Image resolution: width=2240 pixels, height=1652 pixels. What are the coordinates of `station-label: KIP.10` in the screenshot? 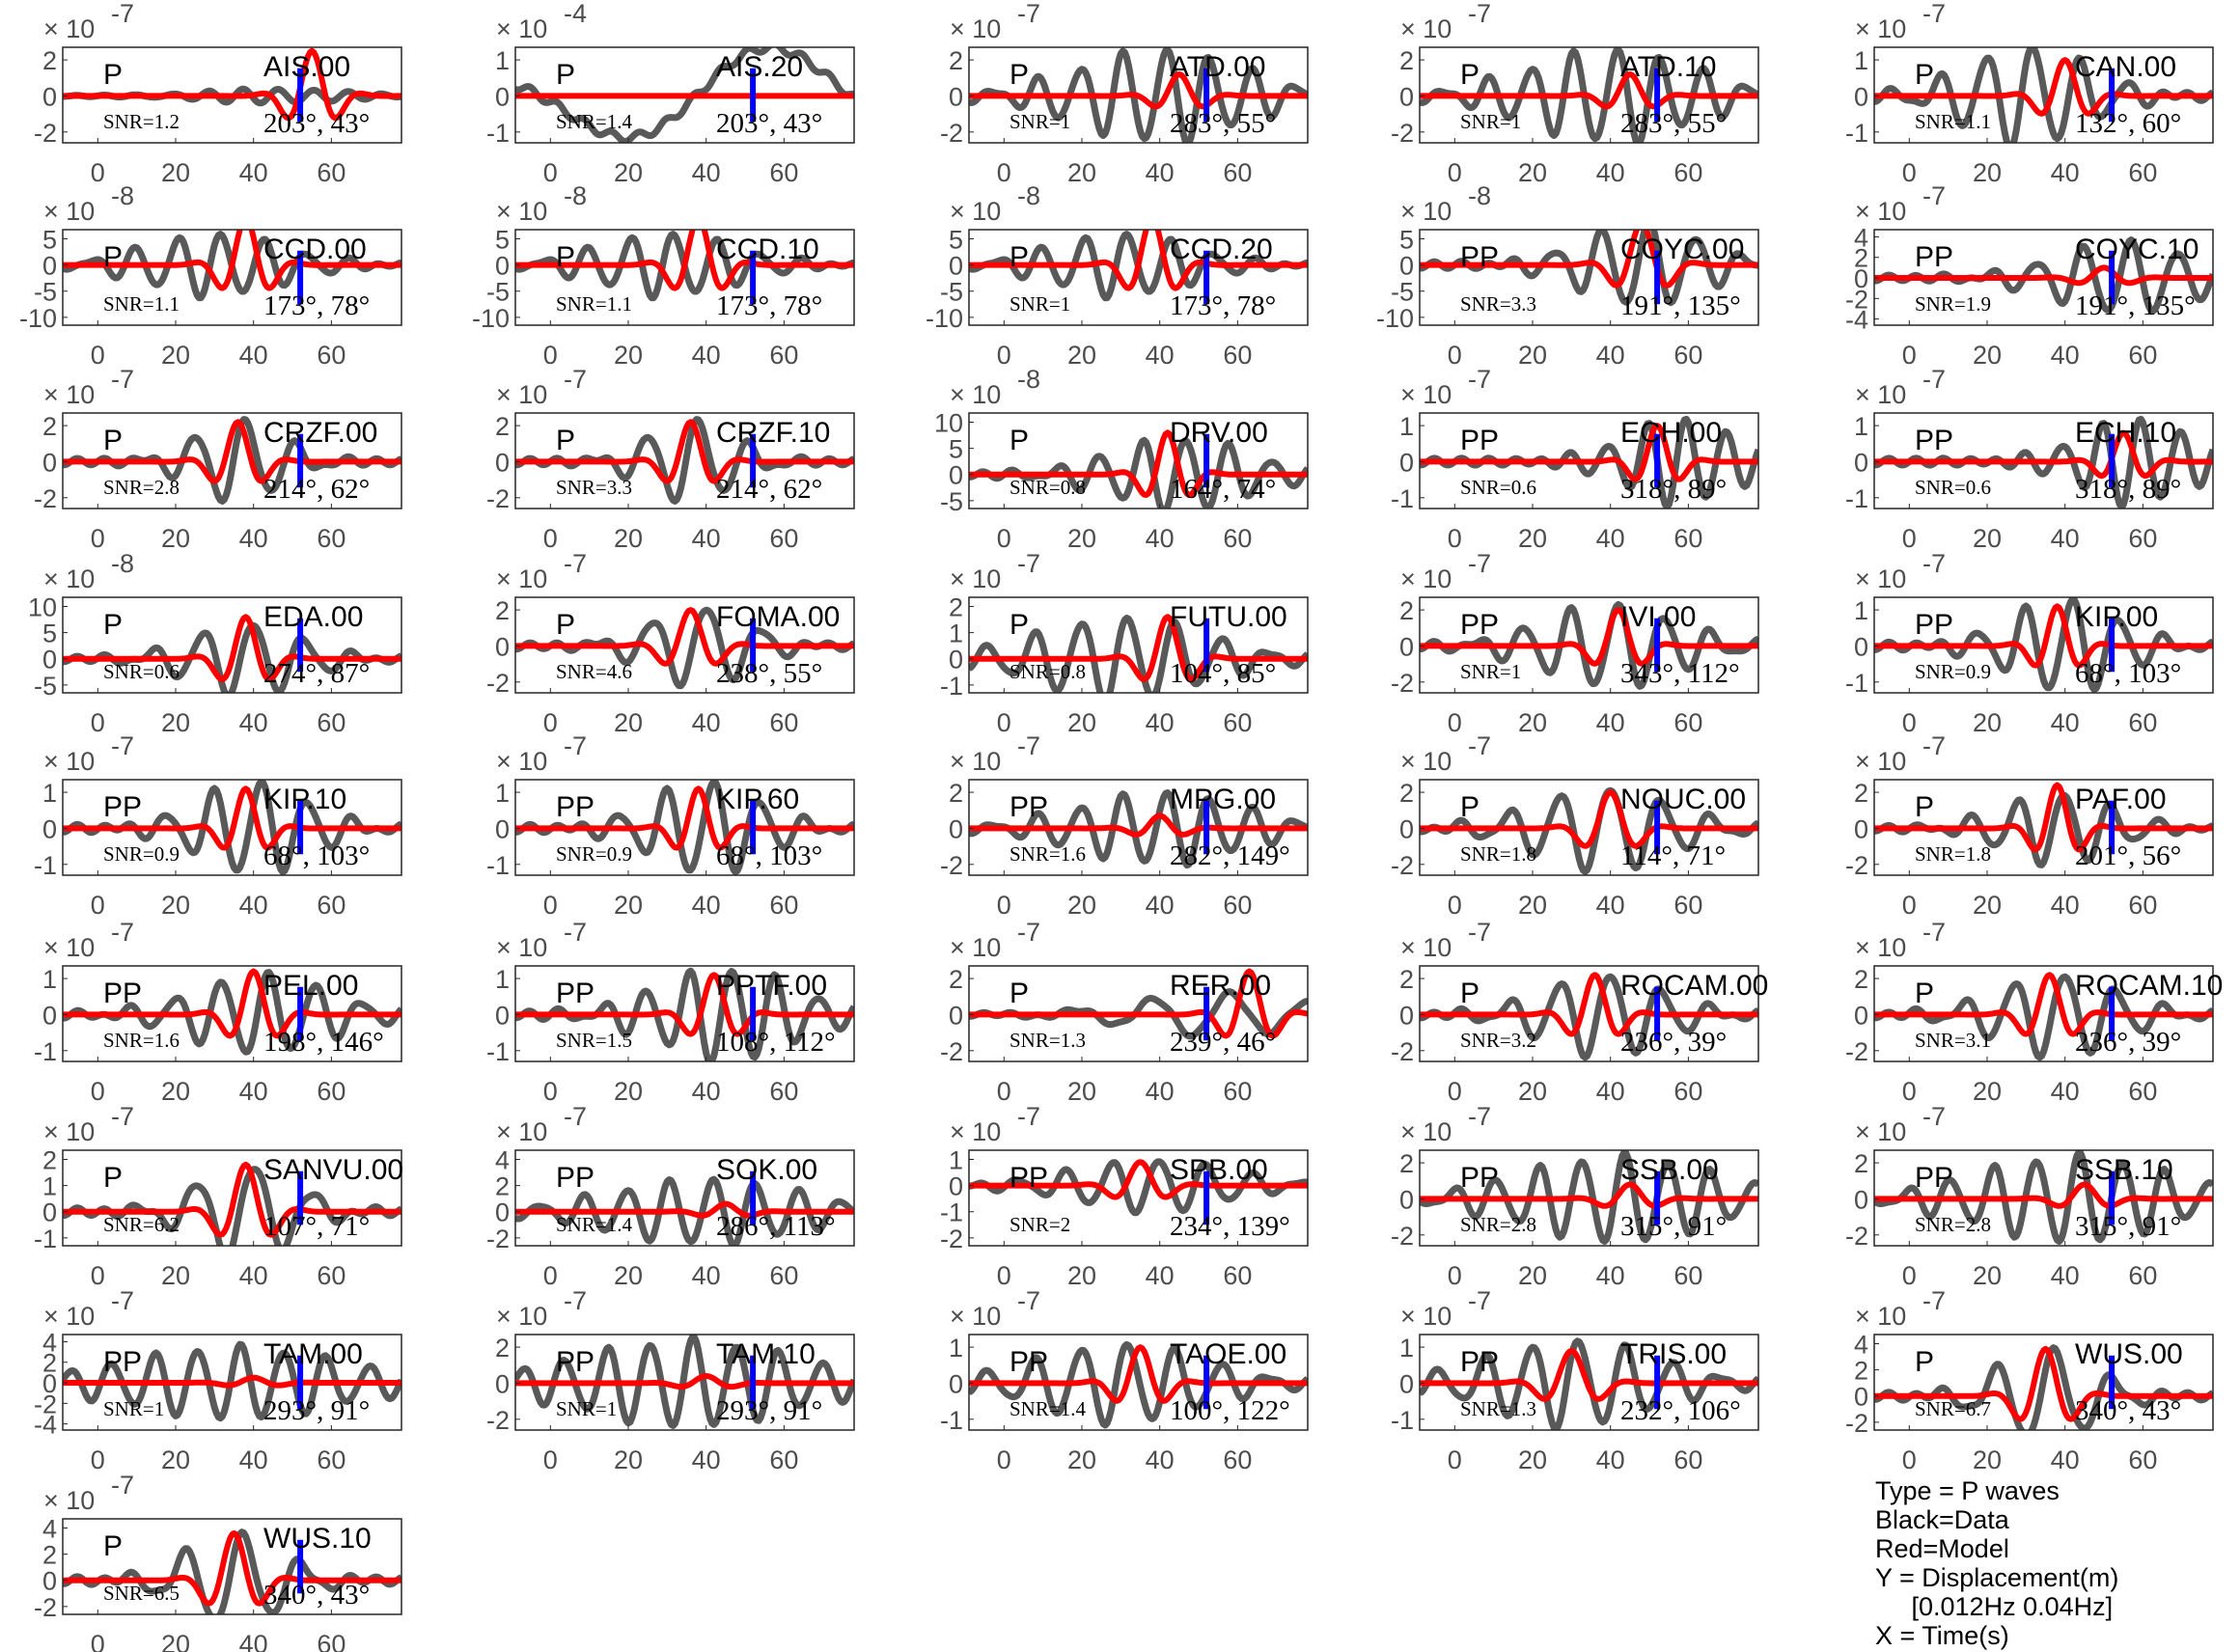 It's located at (304, 799).